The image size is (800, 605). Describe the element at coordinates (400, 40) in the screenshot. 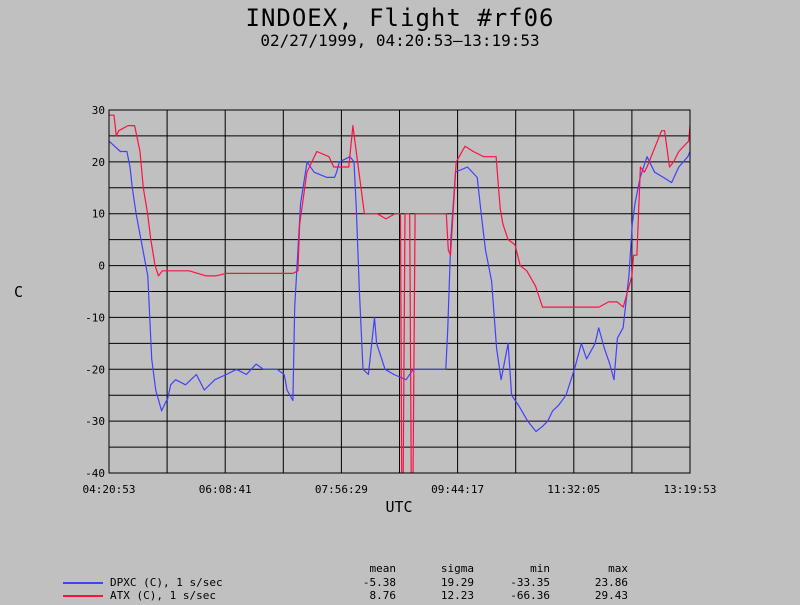

I see `chart-subtitle: 02/27/1999, 04:20:53–13:19:53` at that location.